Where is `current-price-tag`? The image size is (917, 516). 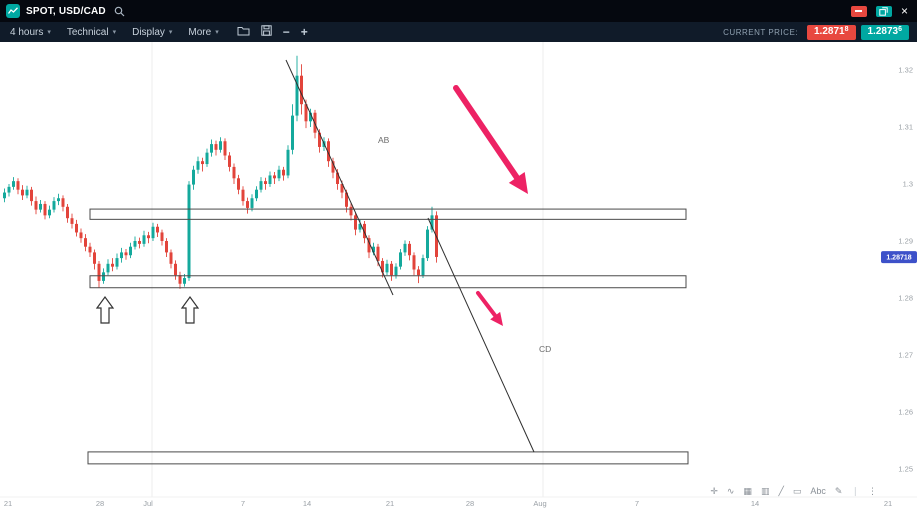 current-price-tag is located at coordinates (899, 257).